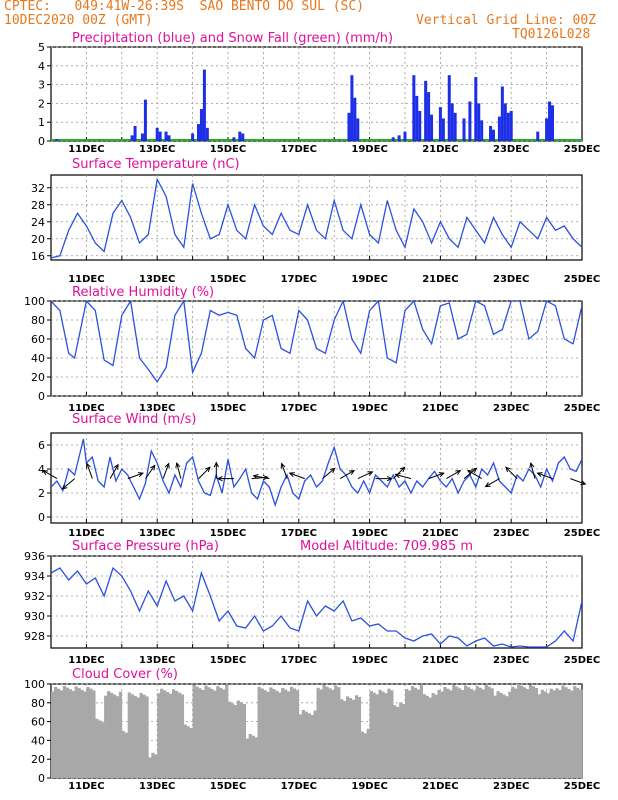 This screenshot has width=618, height=800. Describe the element at coordinates (38, 222) in the screenshot. I see `y-tick-label: 24` at that location.